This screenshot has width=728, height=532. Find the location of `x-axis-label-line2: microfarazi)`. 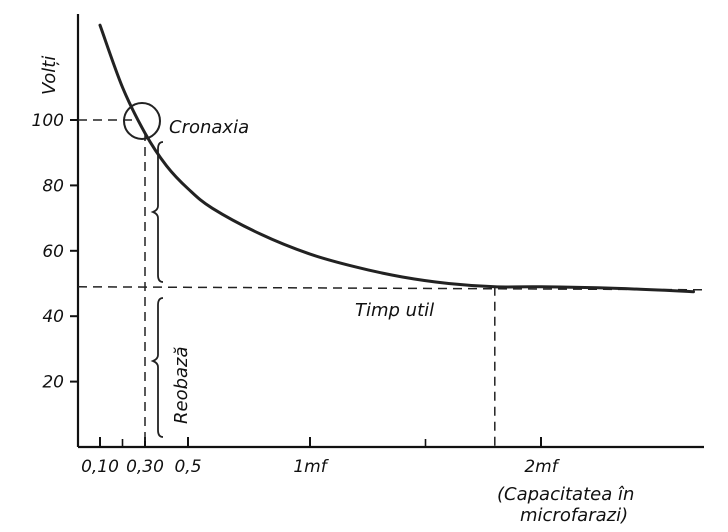

x-axis-label-line2: microfarazi) is located at coordinates (574, 515).